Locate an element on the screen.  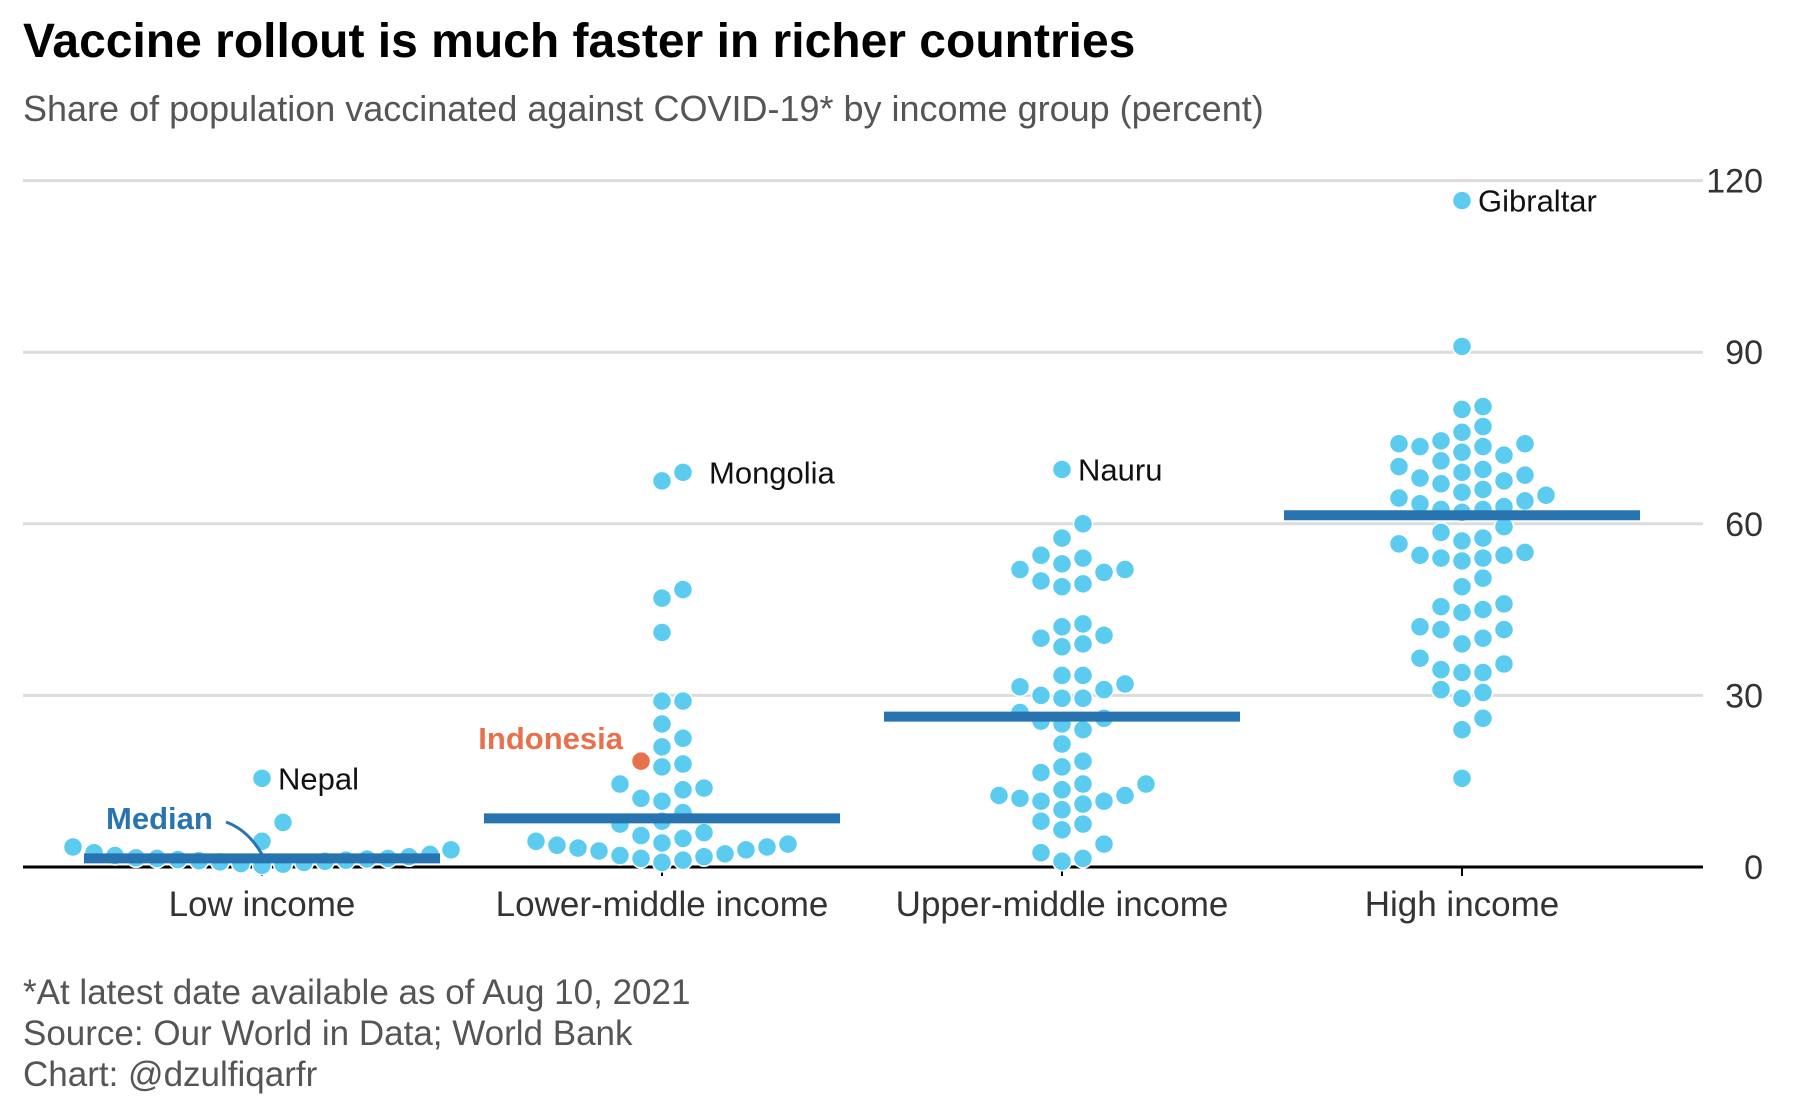
x-tick-label: Upper-middle income is located at coordinates (1062, 904).